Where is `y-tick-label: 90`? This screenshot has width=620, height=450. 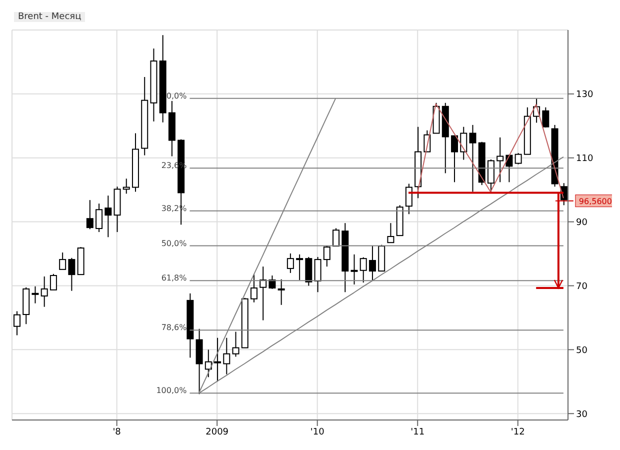
y-tick-label: 90 is located at coordinates (582, 223).